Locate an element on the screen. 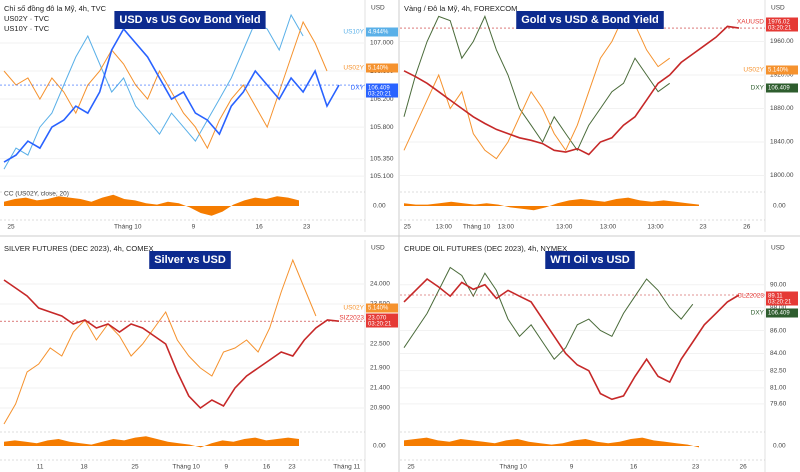 This screenshot has height=472, width=800. chart-title: Silver vs USD is located at coordinates (190, 260).